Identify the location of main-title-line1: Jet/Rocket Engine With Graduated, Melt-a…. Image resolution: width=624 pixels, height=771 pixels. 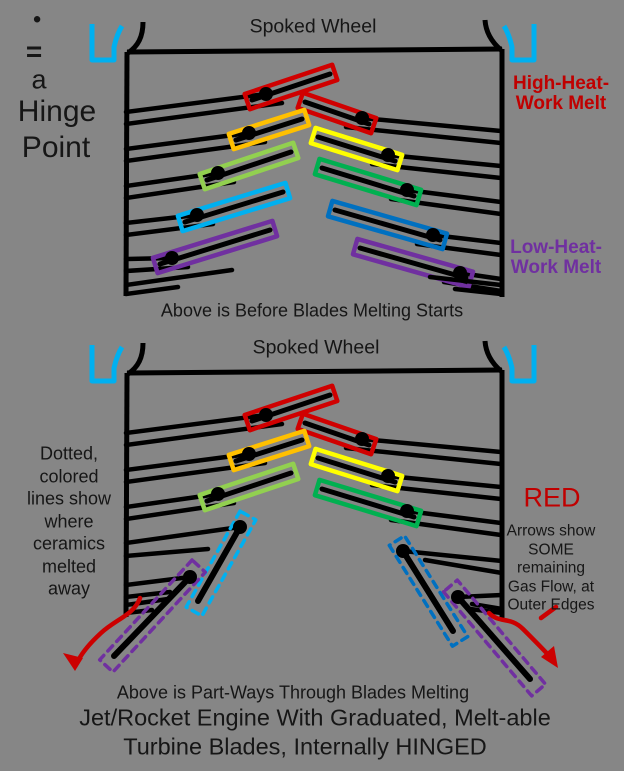
(315, 717).